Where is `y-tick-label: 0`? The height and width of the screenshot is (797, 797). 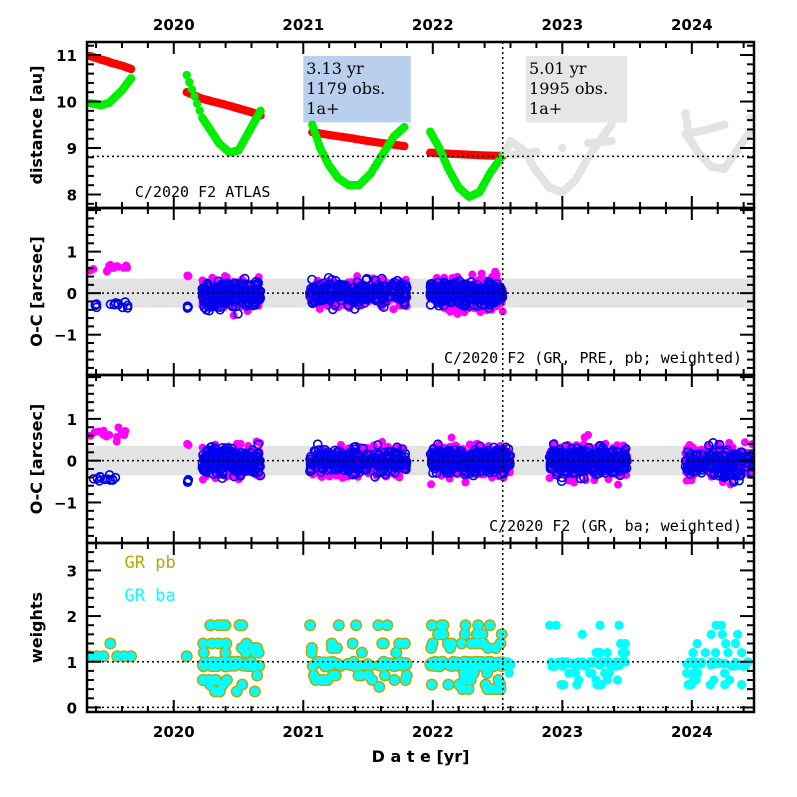 y-tick-label: 0 is located at coordinates (72, 462).